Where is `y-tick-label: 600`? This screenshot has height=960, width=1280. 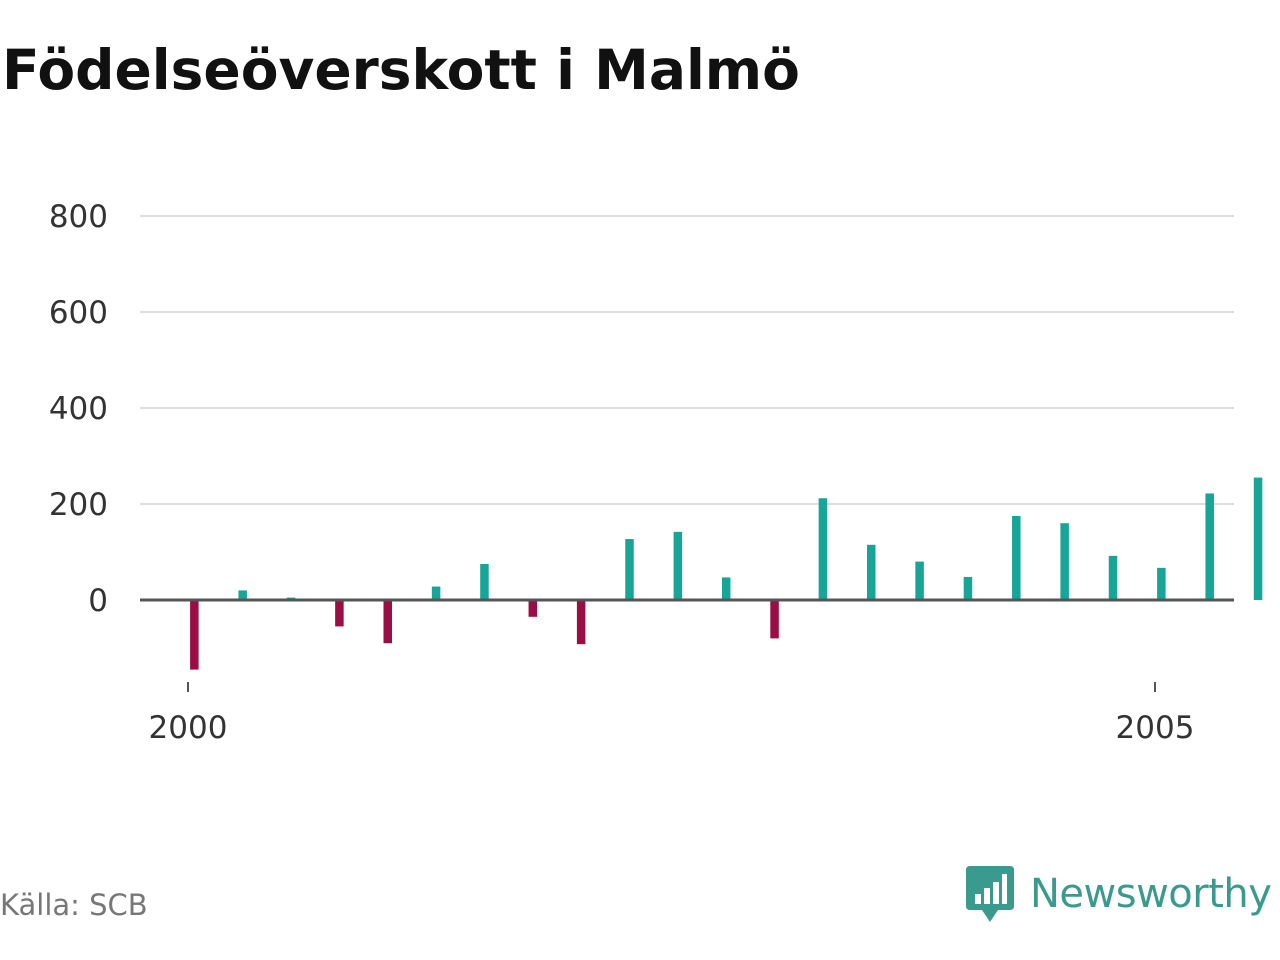
y-tick-label: 600 is located at coordinates (78, 313).